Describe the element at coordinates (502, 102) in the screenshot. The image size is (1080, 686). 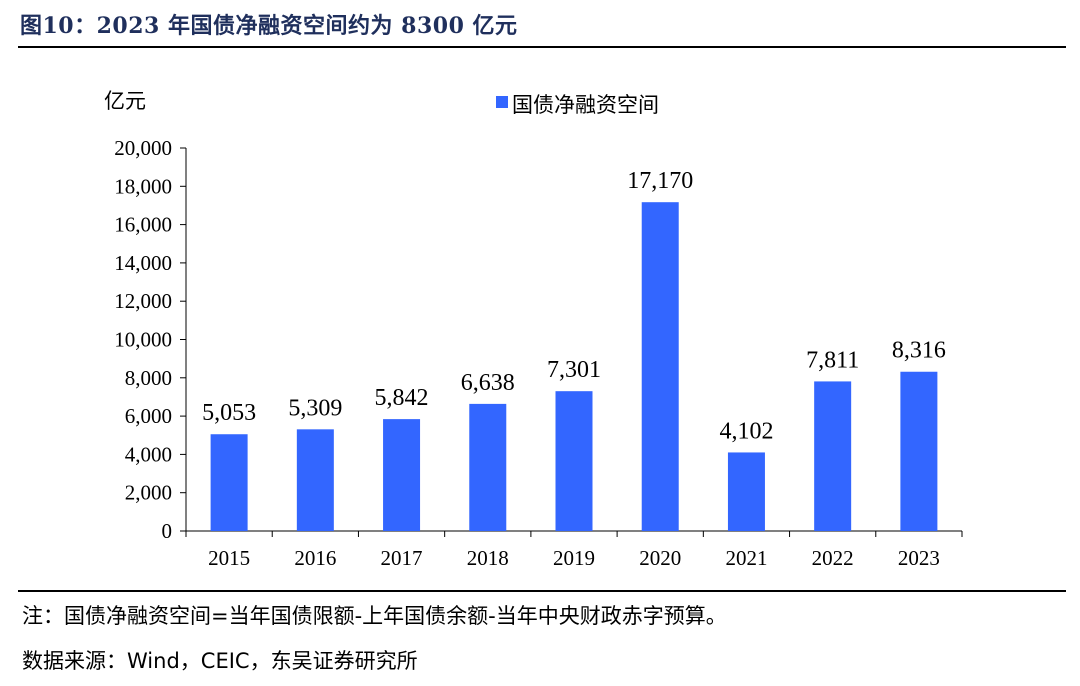
I see `legend-swatch` at that location.